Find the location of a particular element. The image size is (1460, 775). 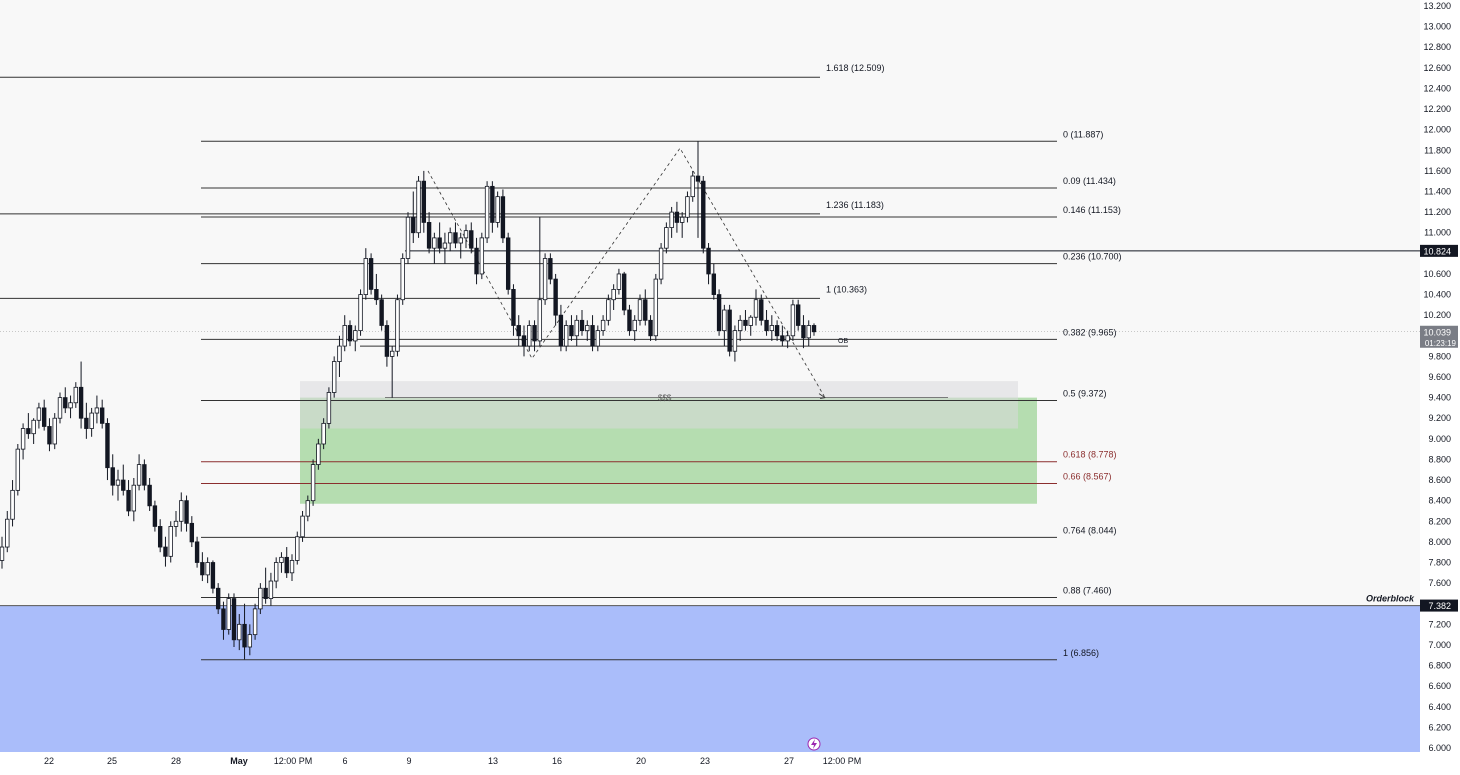

x-tick-label: May is located at coordinates (239, 761).